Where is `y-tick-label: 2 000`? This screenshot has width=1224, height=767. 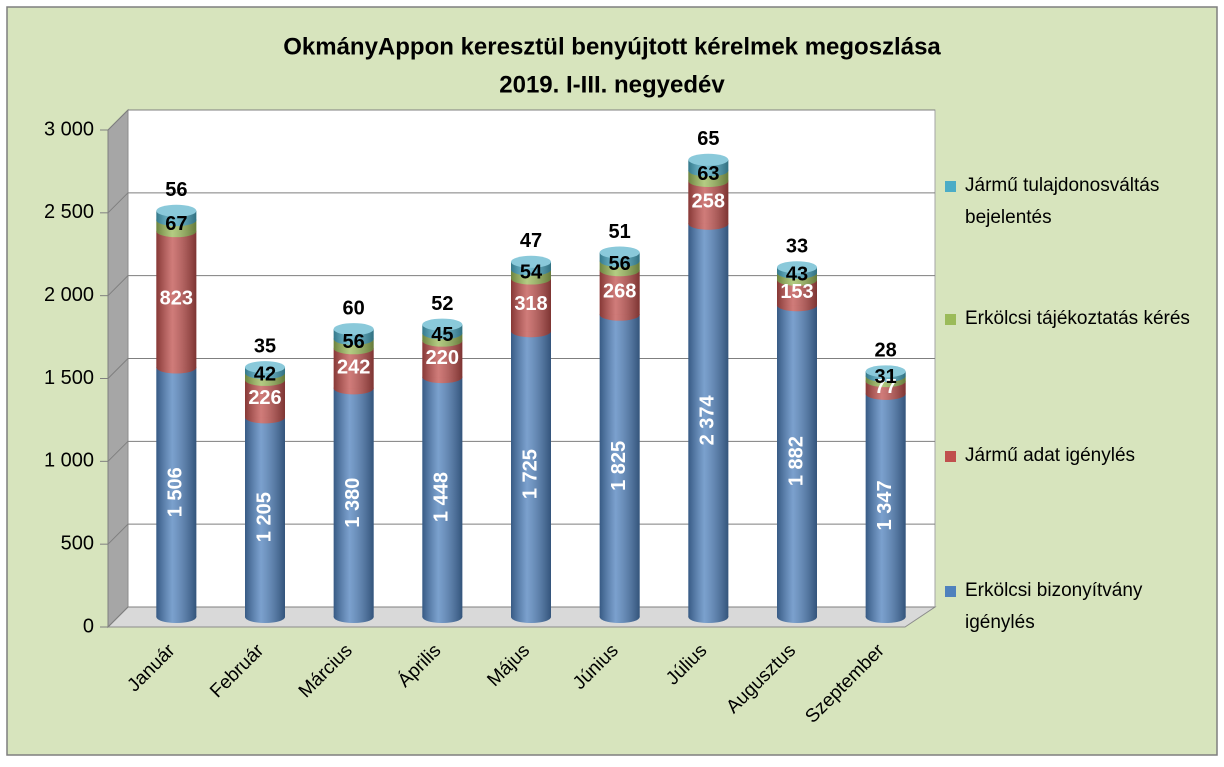
y-tick-label: 2 000 is located at coordinates (69, 295).